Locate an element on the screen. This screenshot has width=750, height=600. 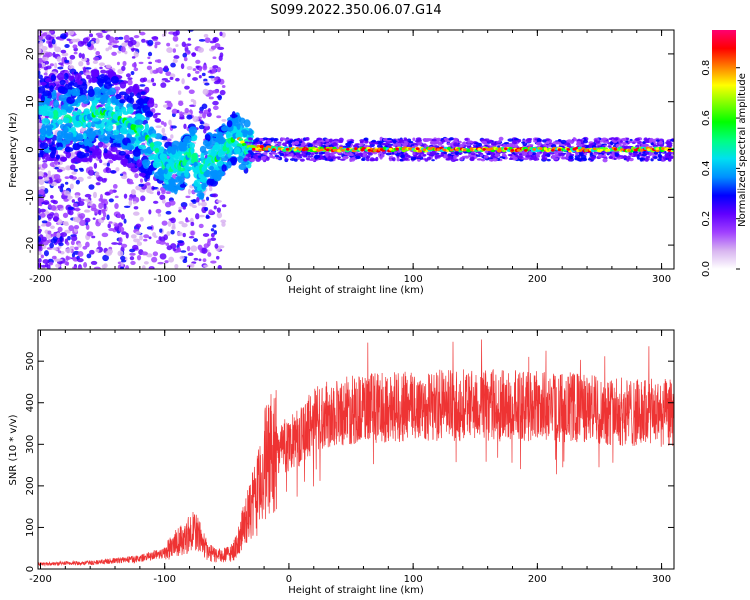
snr-ytick-label: 300 is located at coordinates (30, 444).